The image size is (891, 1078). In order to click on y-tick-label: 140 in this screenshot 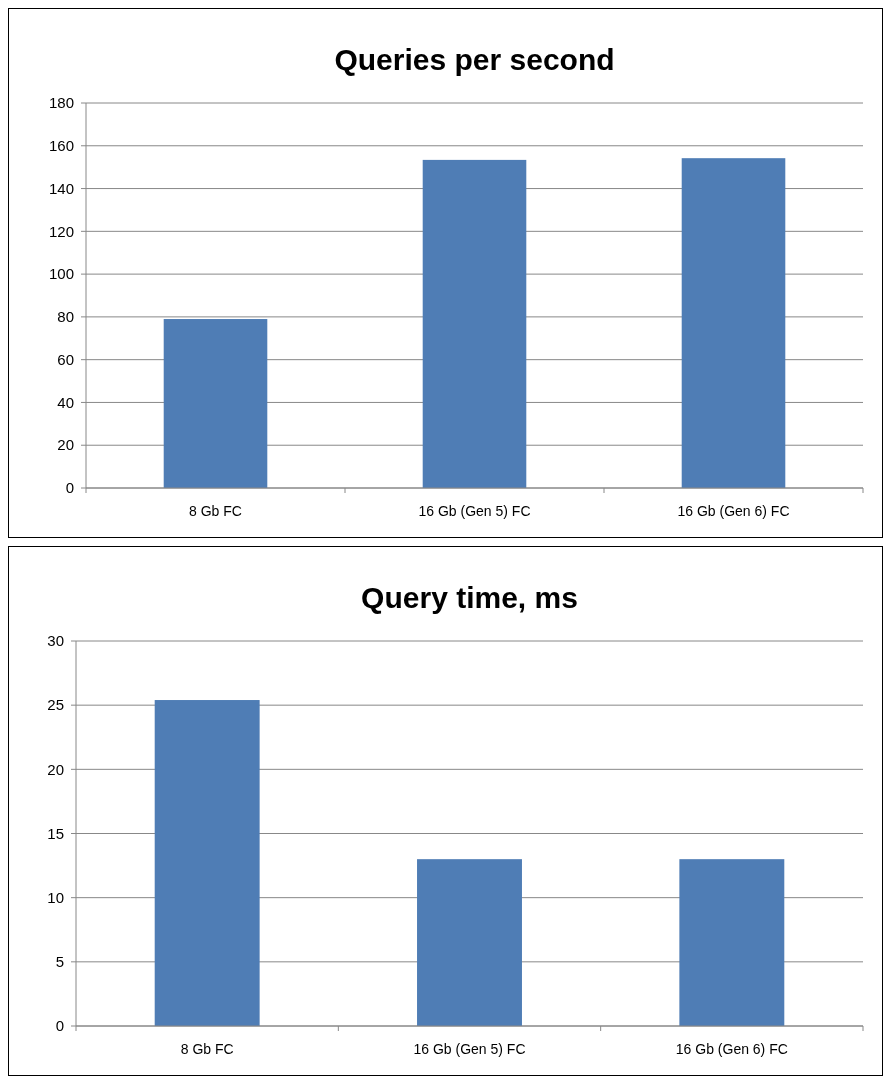, I will do `click(61, 188)`.